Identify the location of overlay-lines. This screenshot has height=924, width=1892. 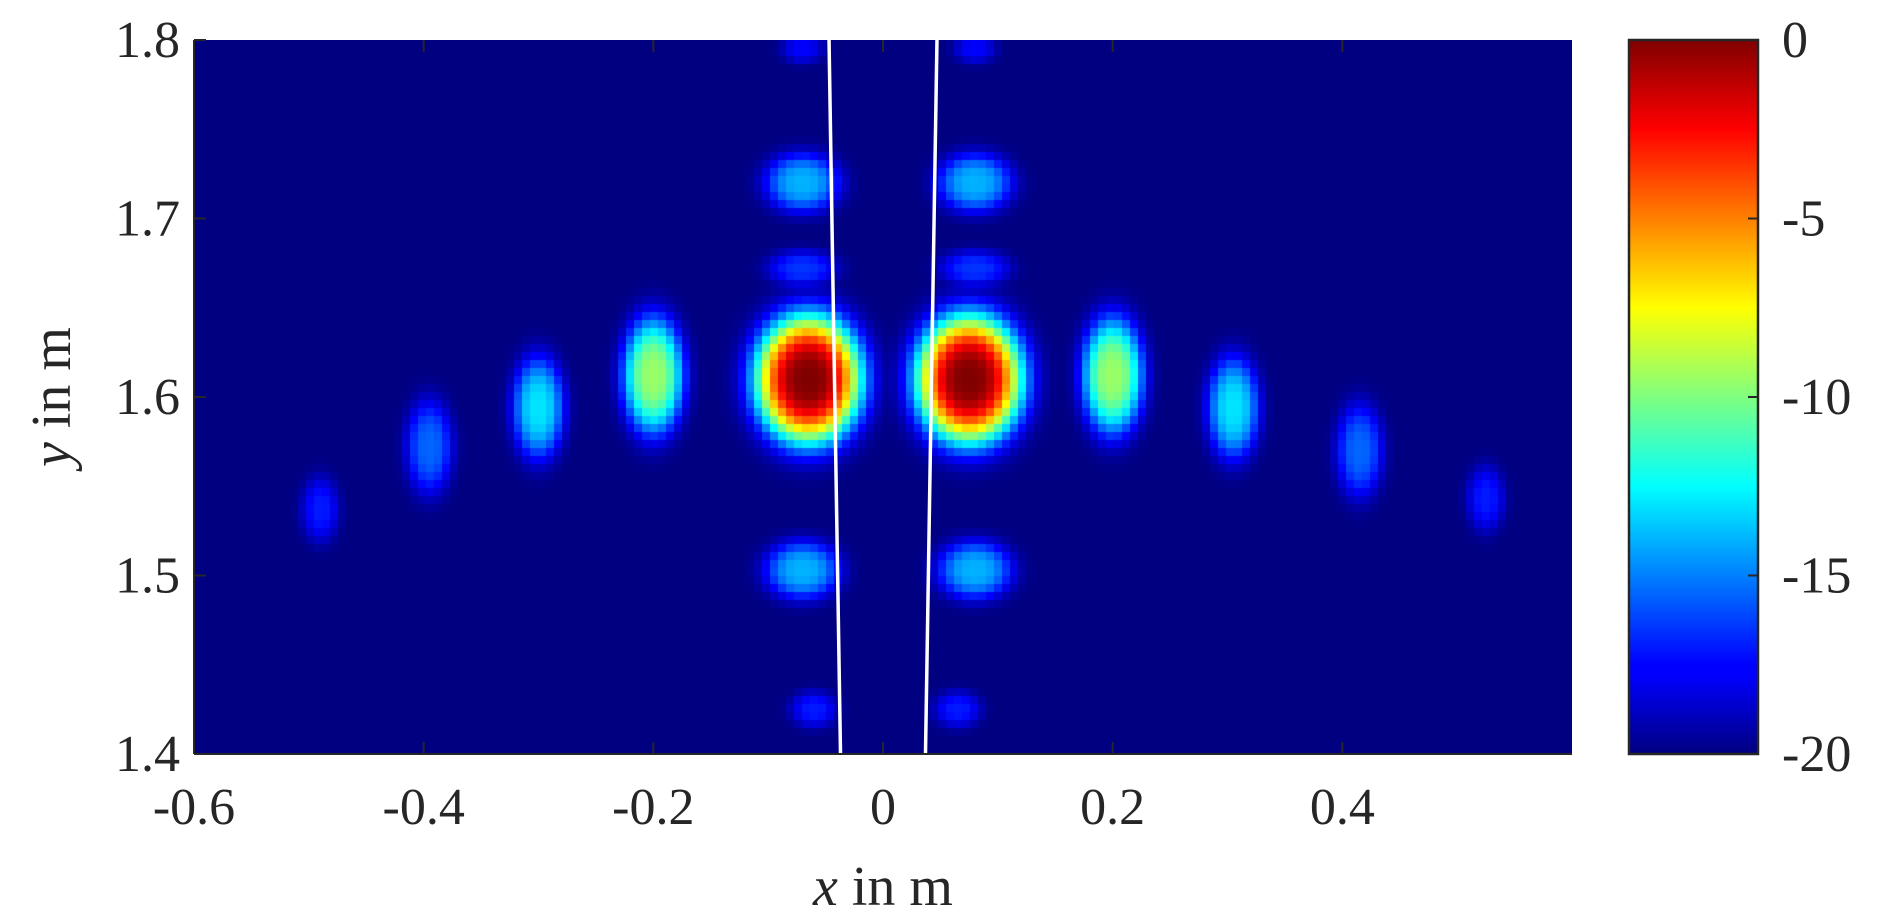
(883, 397).